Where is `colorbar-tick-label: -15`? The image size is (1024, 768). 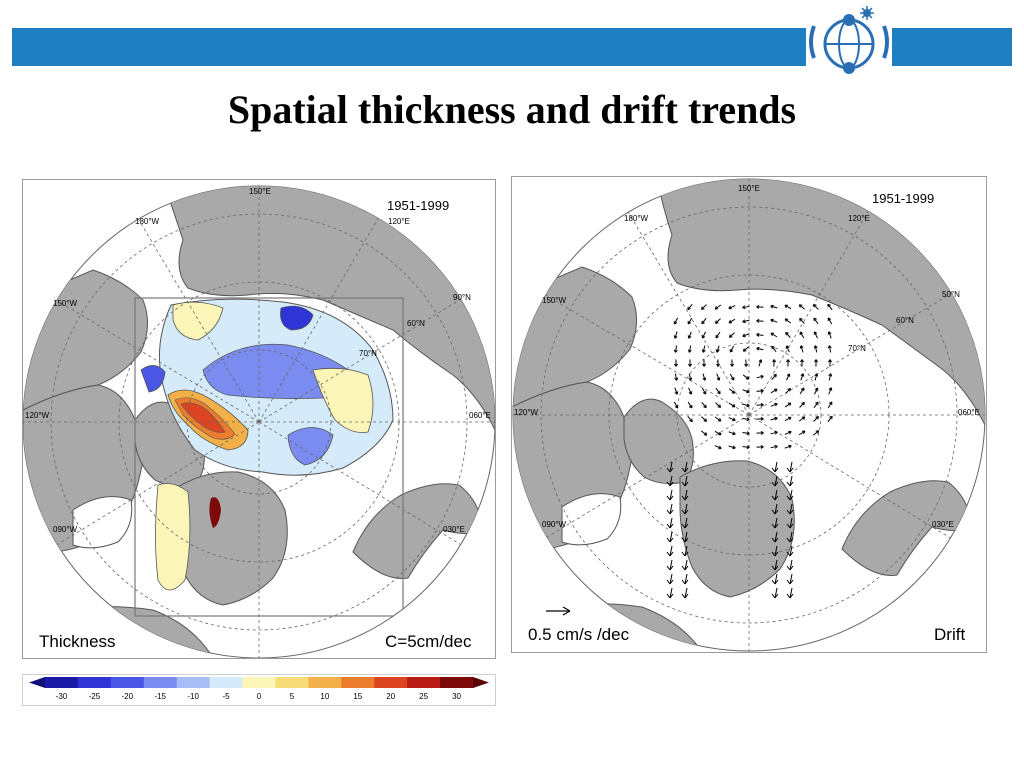
colorbar-tick-label: -15 is located at coordinates (160, 696).